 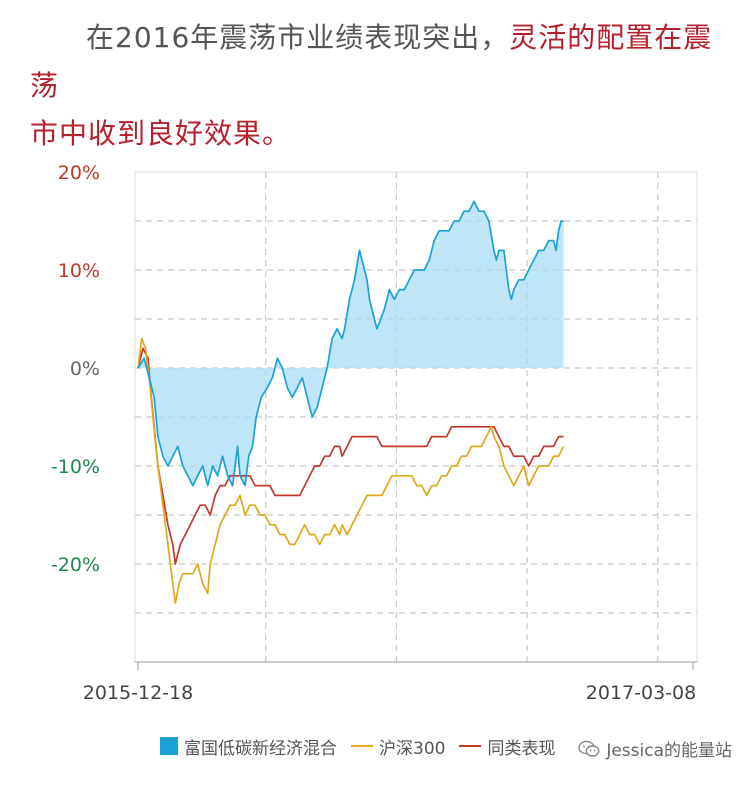 I want to click on y-tick-label: 0%, so click(x=85, y=369).